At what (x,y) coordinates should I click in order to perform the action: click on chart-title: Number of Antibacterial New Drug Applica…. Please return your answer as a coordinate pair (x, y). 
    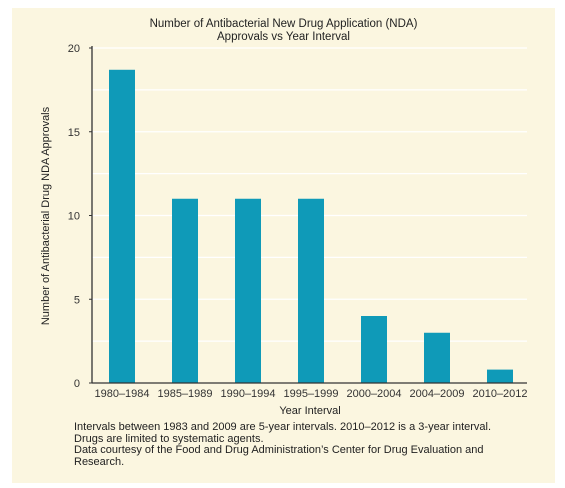
    Looking at the image, I should click on (283, 31).